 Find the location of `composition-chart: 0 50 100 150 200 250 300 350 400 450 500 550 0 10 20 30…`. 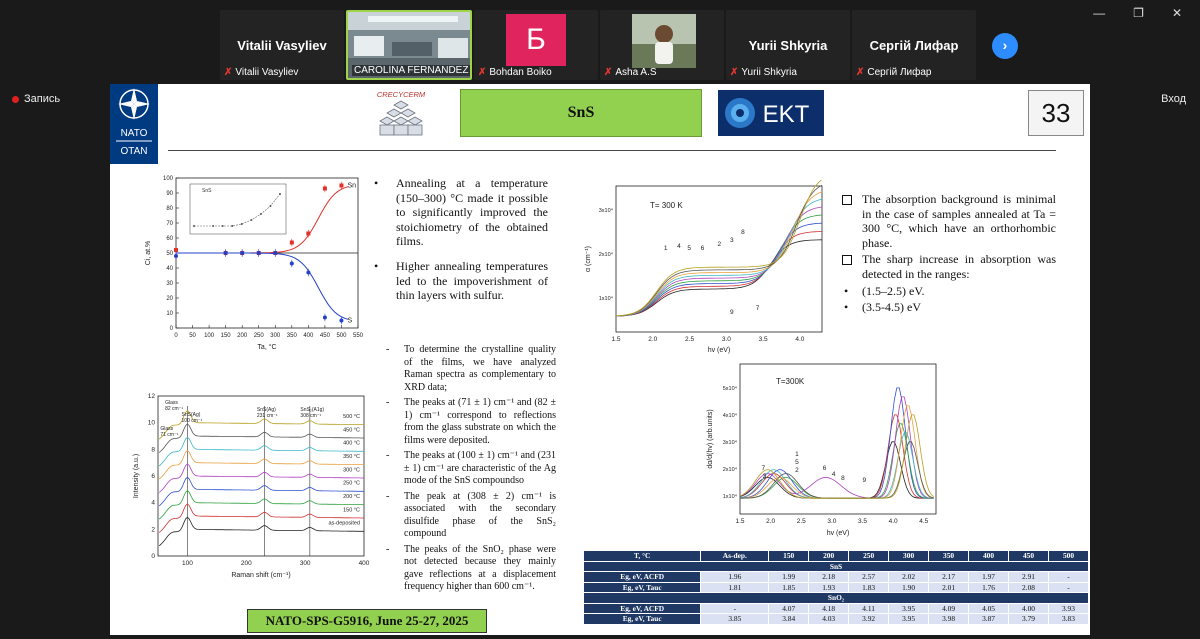

composition-chart: 0 50 100 150 200 250 300 350 400 450 500 550 0 10 20 30… is located at coordinates (254, 263).